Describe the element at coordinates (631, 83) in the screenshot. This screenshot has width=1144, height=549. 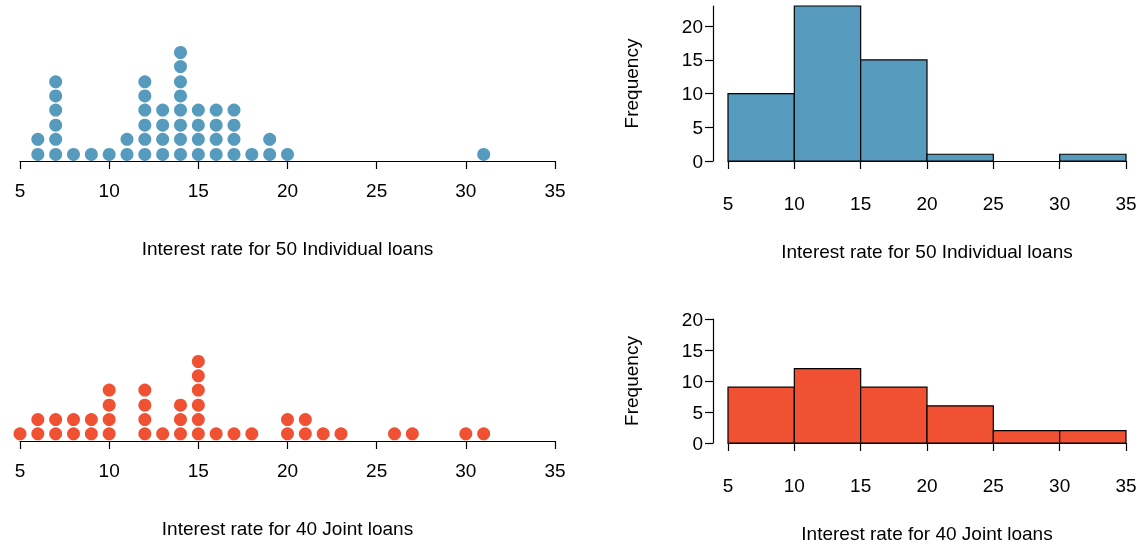
I see `y-axis-title: Frequency` at that location.